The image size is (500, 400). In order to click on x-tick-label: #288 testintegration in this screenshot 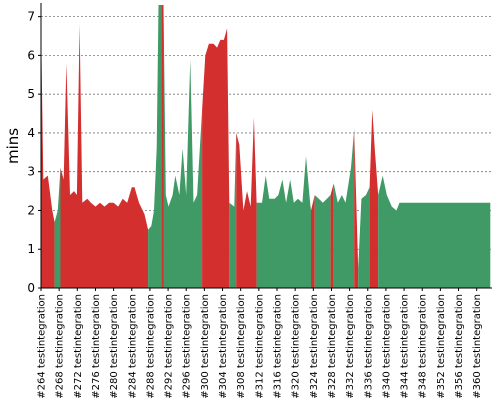, I will do `click(150, 346)`.